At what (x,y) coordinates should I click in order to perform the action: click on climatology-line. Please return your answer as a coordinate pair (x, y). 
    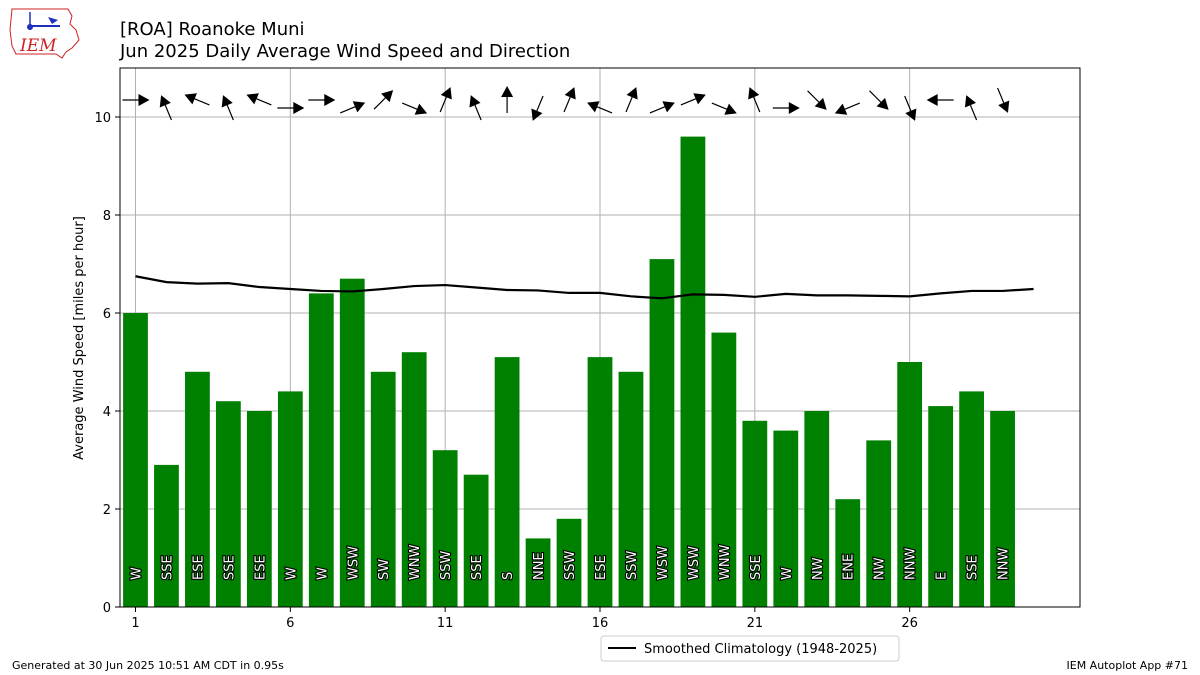
    Looking at the image, I should click on (584, 287).